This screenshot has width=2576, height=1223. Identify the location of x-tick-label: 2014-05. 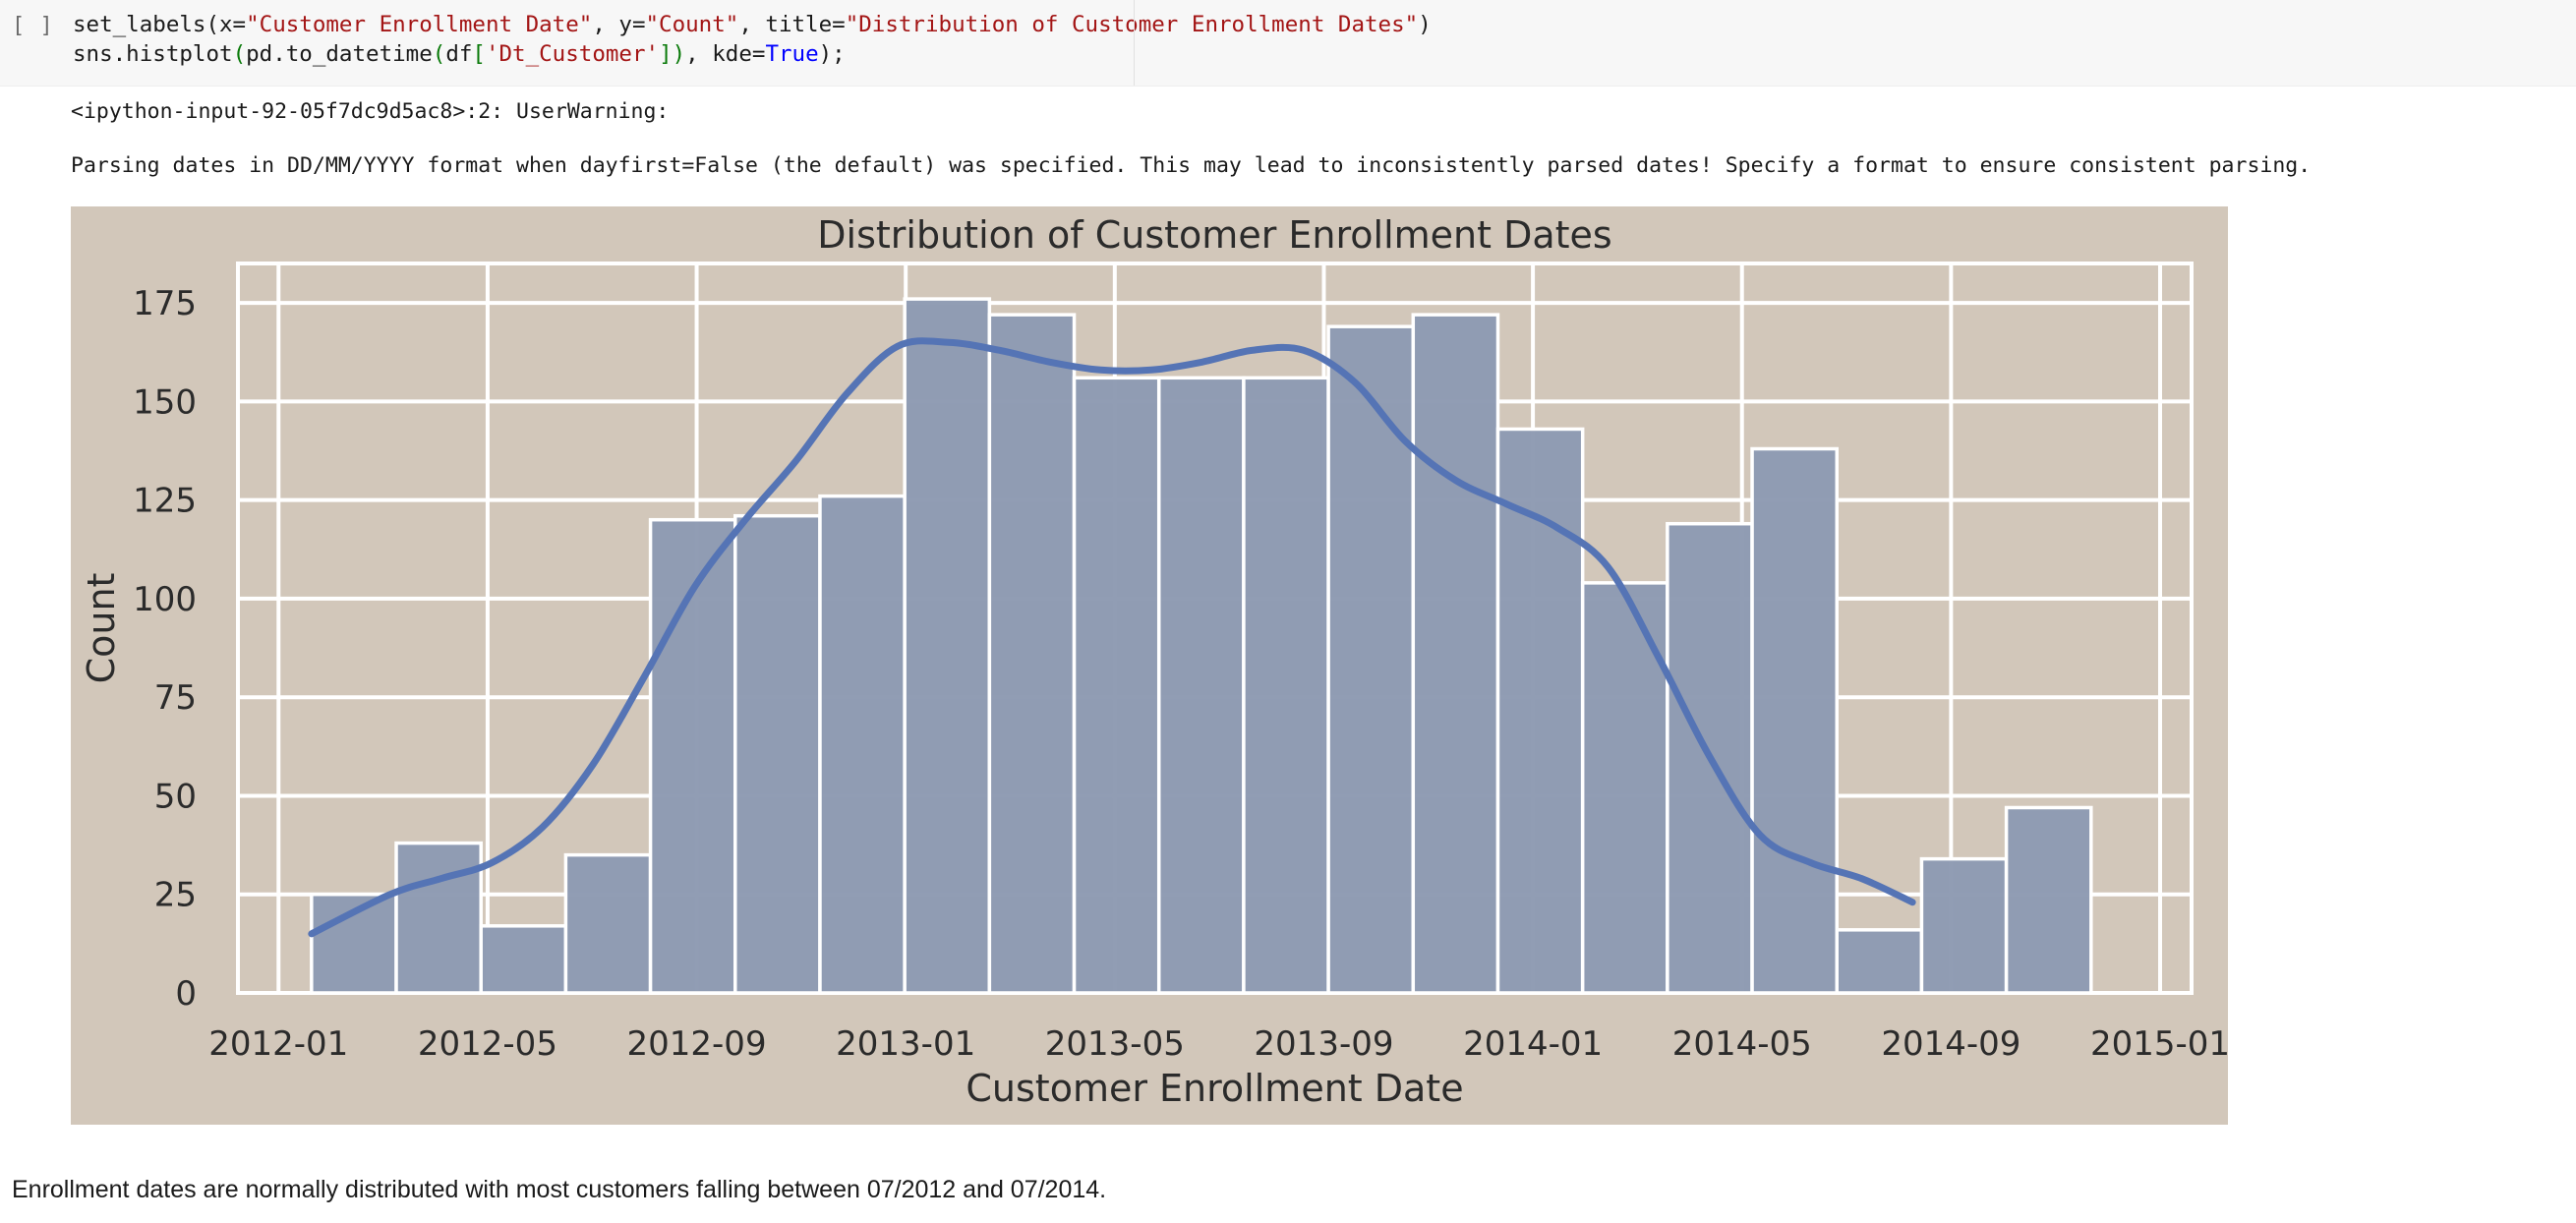
(1742, 1044).